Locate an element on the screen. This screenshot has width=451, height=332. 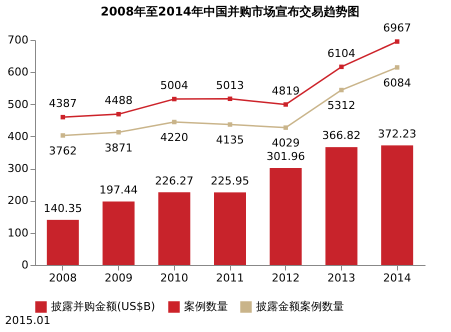
y-tick-label: 700 is located at coordinates (18, 40).